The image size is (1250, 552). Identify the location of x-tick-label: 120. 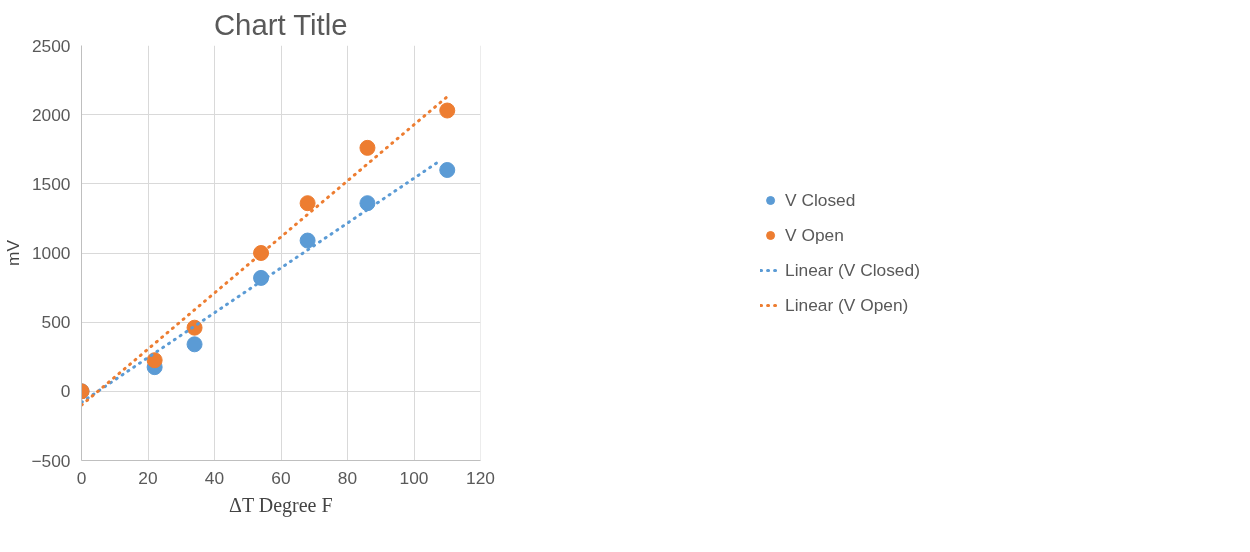
(480, 477).